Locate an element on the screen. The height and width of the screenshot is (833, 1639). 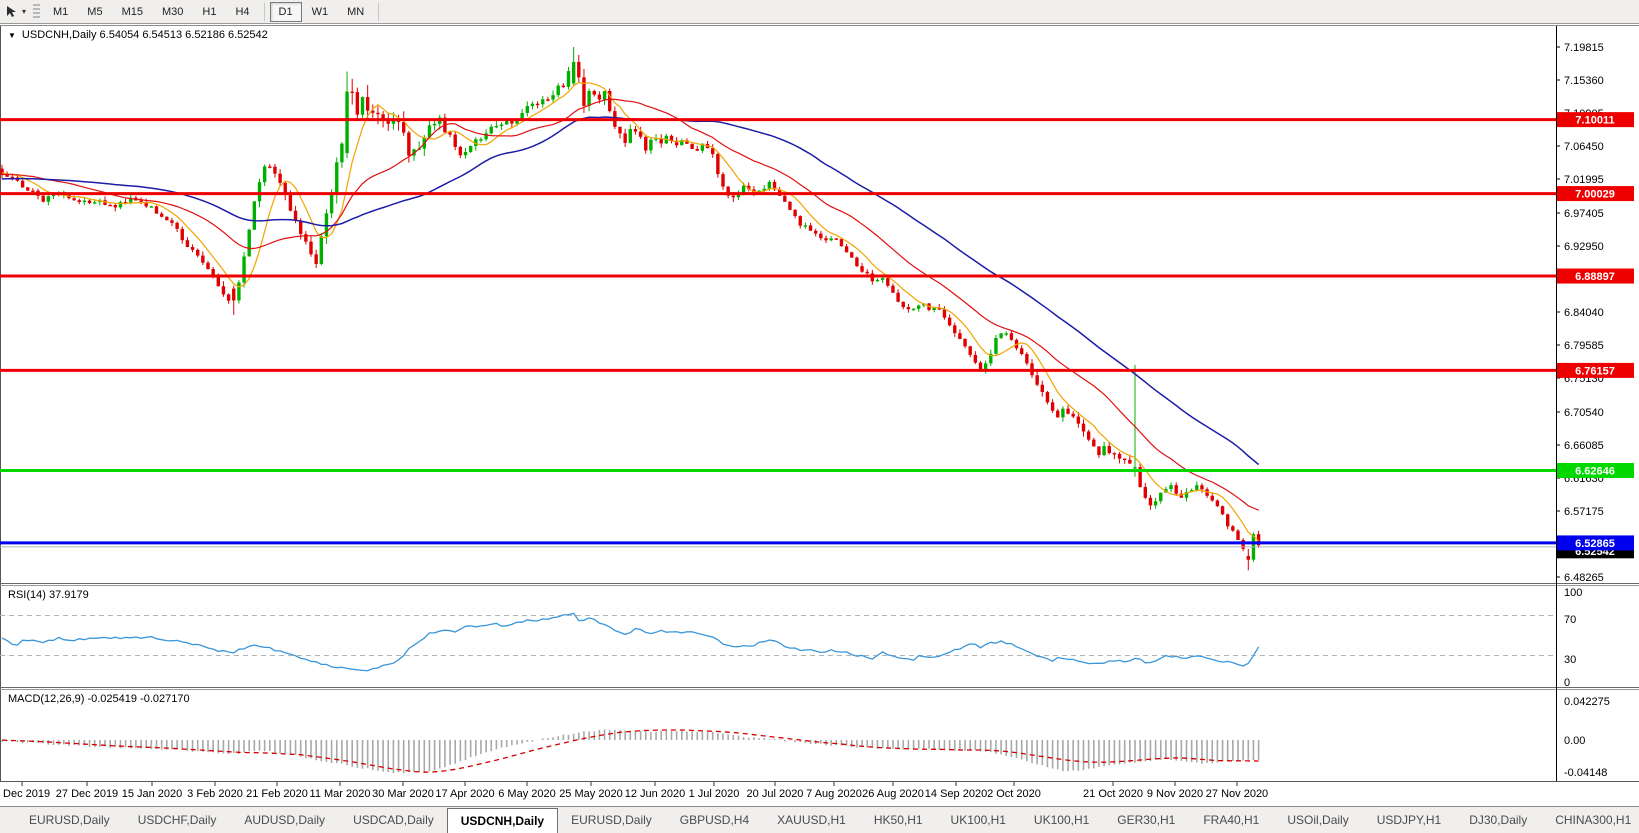
chart-tab-usdcnh-daily: USDCNH,Daily is located at coordinates (502, 820).